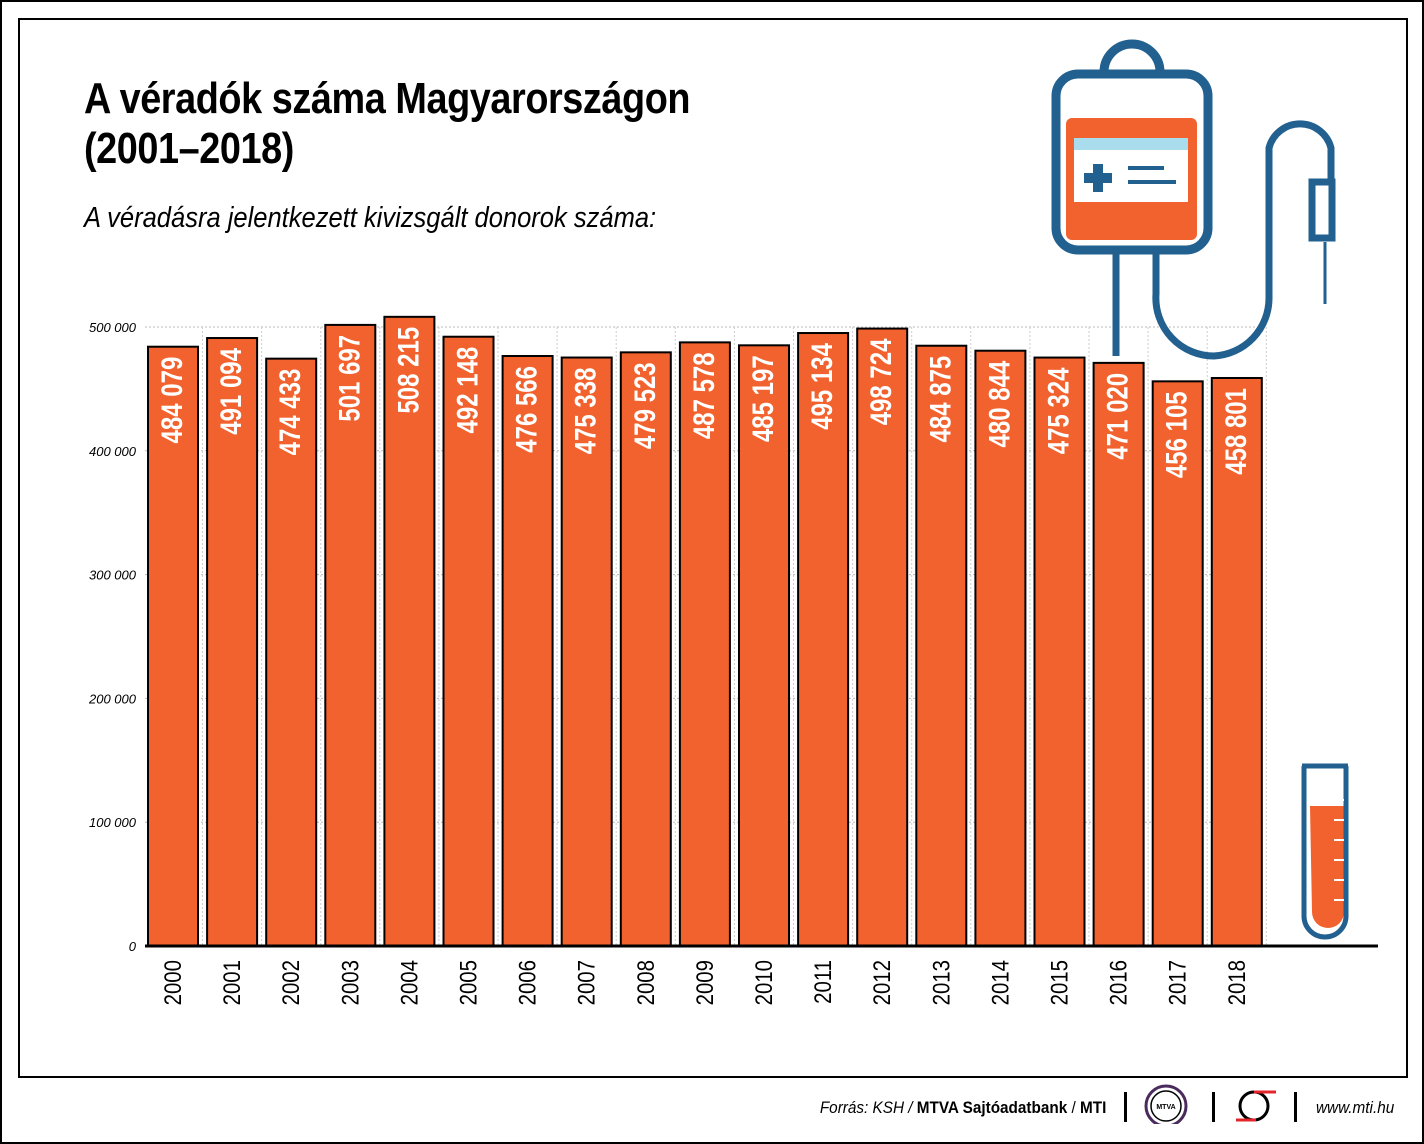  What do you see at coordinates (172, 982) in the screenshot?
I see `x-tick-label: 2000` at bounding box center [172, 982].